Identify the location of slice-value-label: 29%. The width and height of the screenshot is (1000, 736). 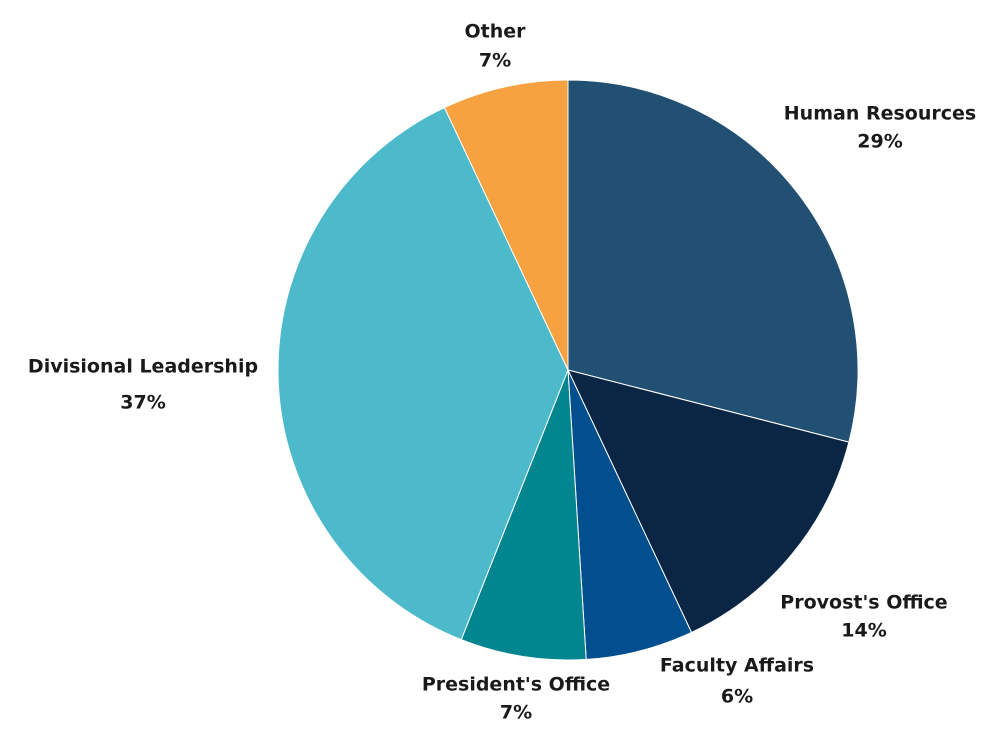
(879, 142).